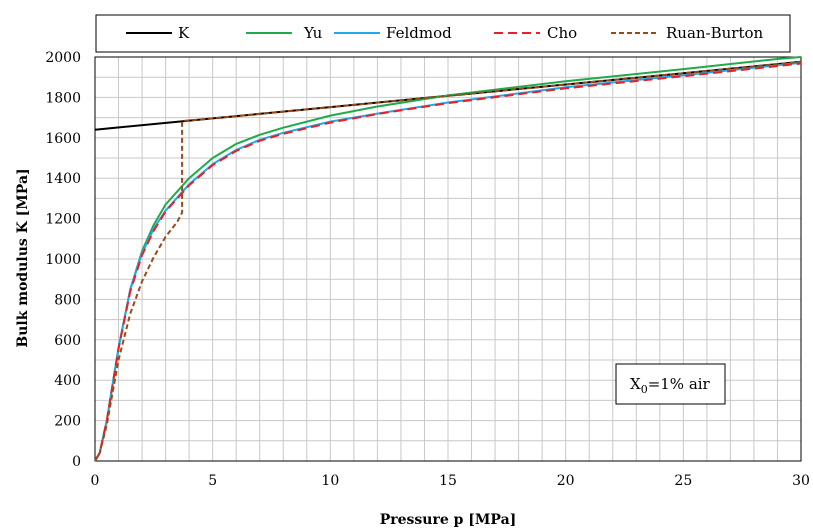 The image size is (813, 528). I want to click on x-tick-label: 15, so click(448, 481).